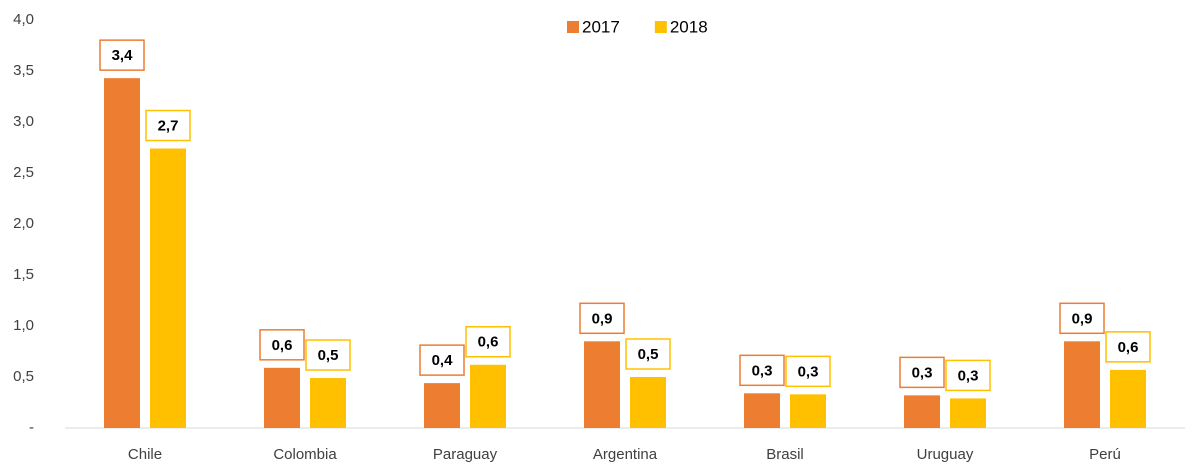 This screenshot has width=1192, height=465. I want to click on value-label: 2,7, so click(168, 125).